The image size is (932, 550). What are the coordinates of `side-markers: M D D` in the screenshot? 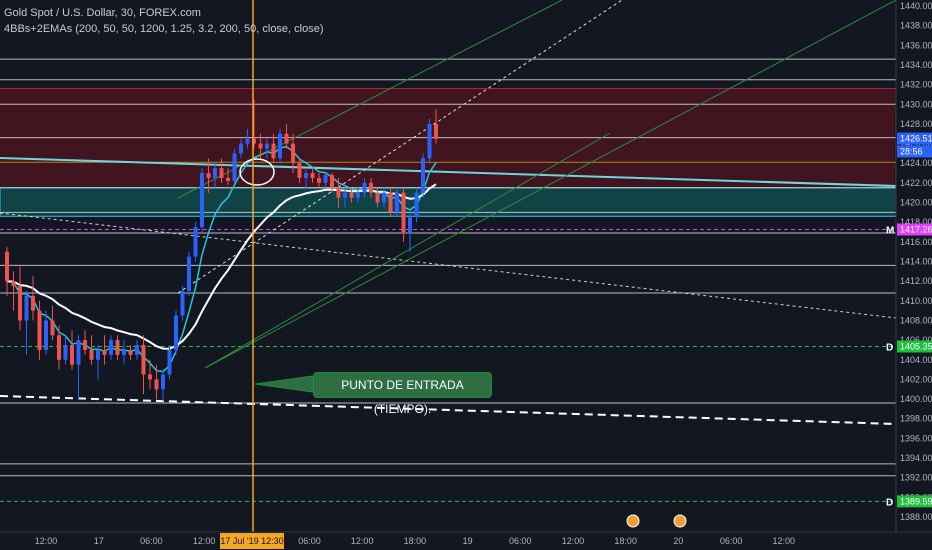 It's located at (890, 366).